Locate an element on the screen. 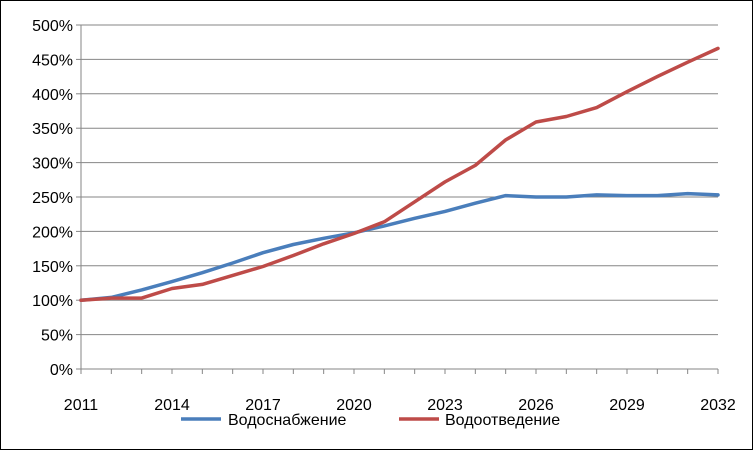 The width and height of the screenshot is (753, 450). x-tick-label: 2017 is located at coordinates (263, 405).